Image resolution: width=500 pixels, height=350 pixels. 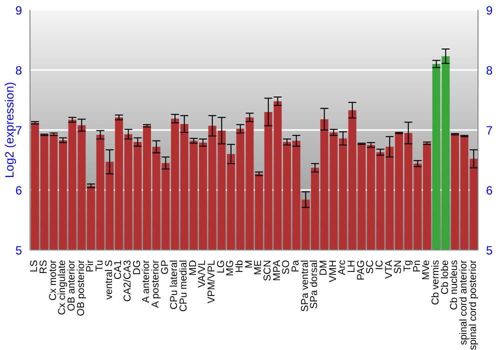 I want to click on y-axis-title: Log2 (expression), so click(x=9, y=130).